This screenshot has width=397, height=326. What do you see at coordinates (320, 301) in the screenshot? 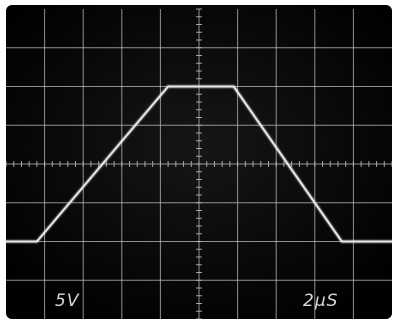
I see `time-per-div-label: 2μS` at bounding box center [320, 301].